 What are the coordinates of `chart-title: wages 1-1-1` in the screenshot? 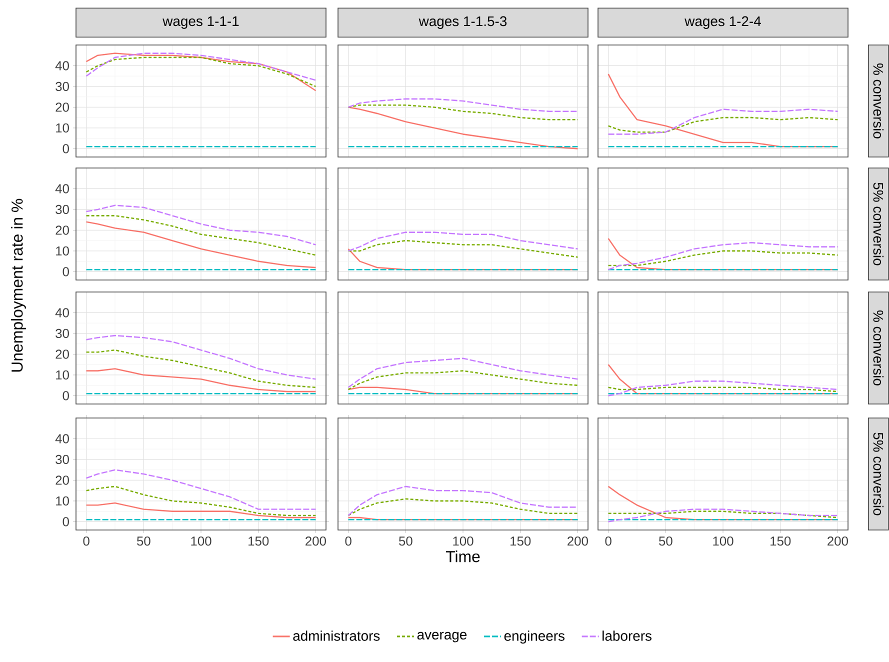 It's located at (200, 22).